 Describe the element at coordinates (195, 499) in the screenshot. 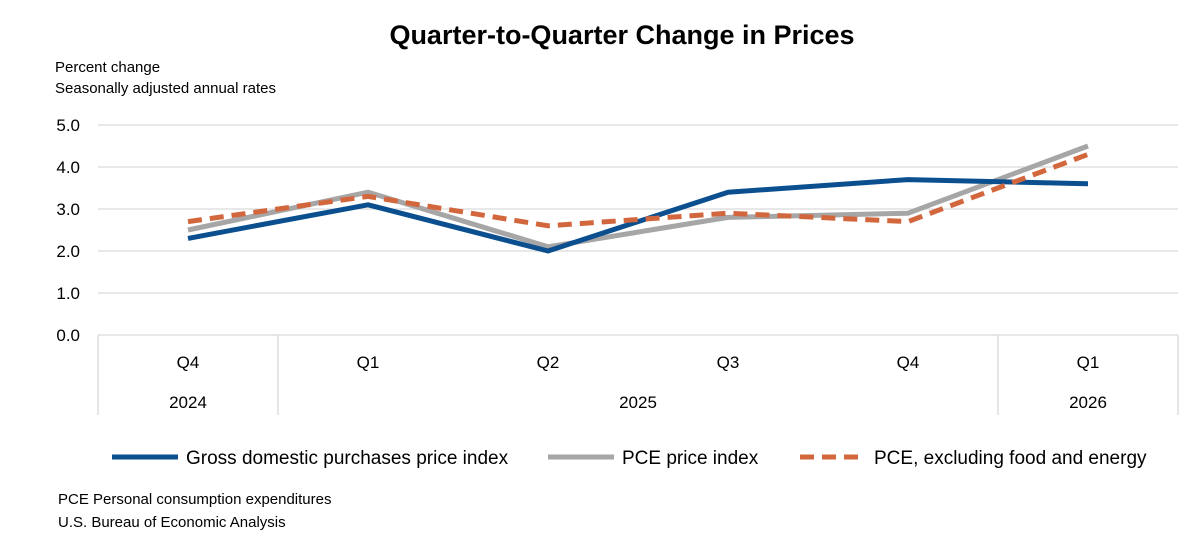

I see `footnote-1: PCE Personal consumption expenditures` at that location.